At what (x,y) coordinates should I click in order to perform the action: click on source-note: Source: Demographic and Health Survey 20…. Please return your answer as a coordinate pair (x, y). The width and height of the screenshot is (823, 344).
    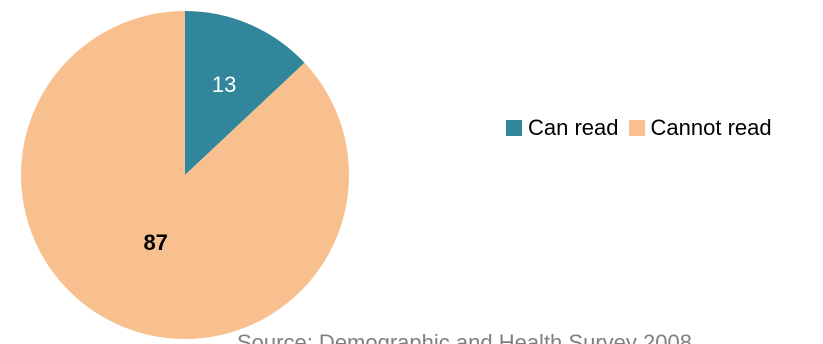
    Looking at the image, I should click on (464, 337).